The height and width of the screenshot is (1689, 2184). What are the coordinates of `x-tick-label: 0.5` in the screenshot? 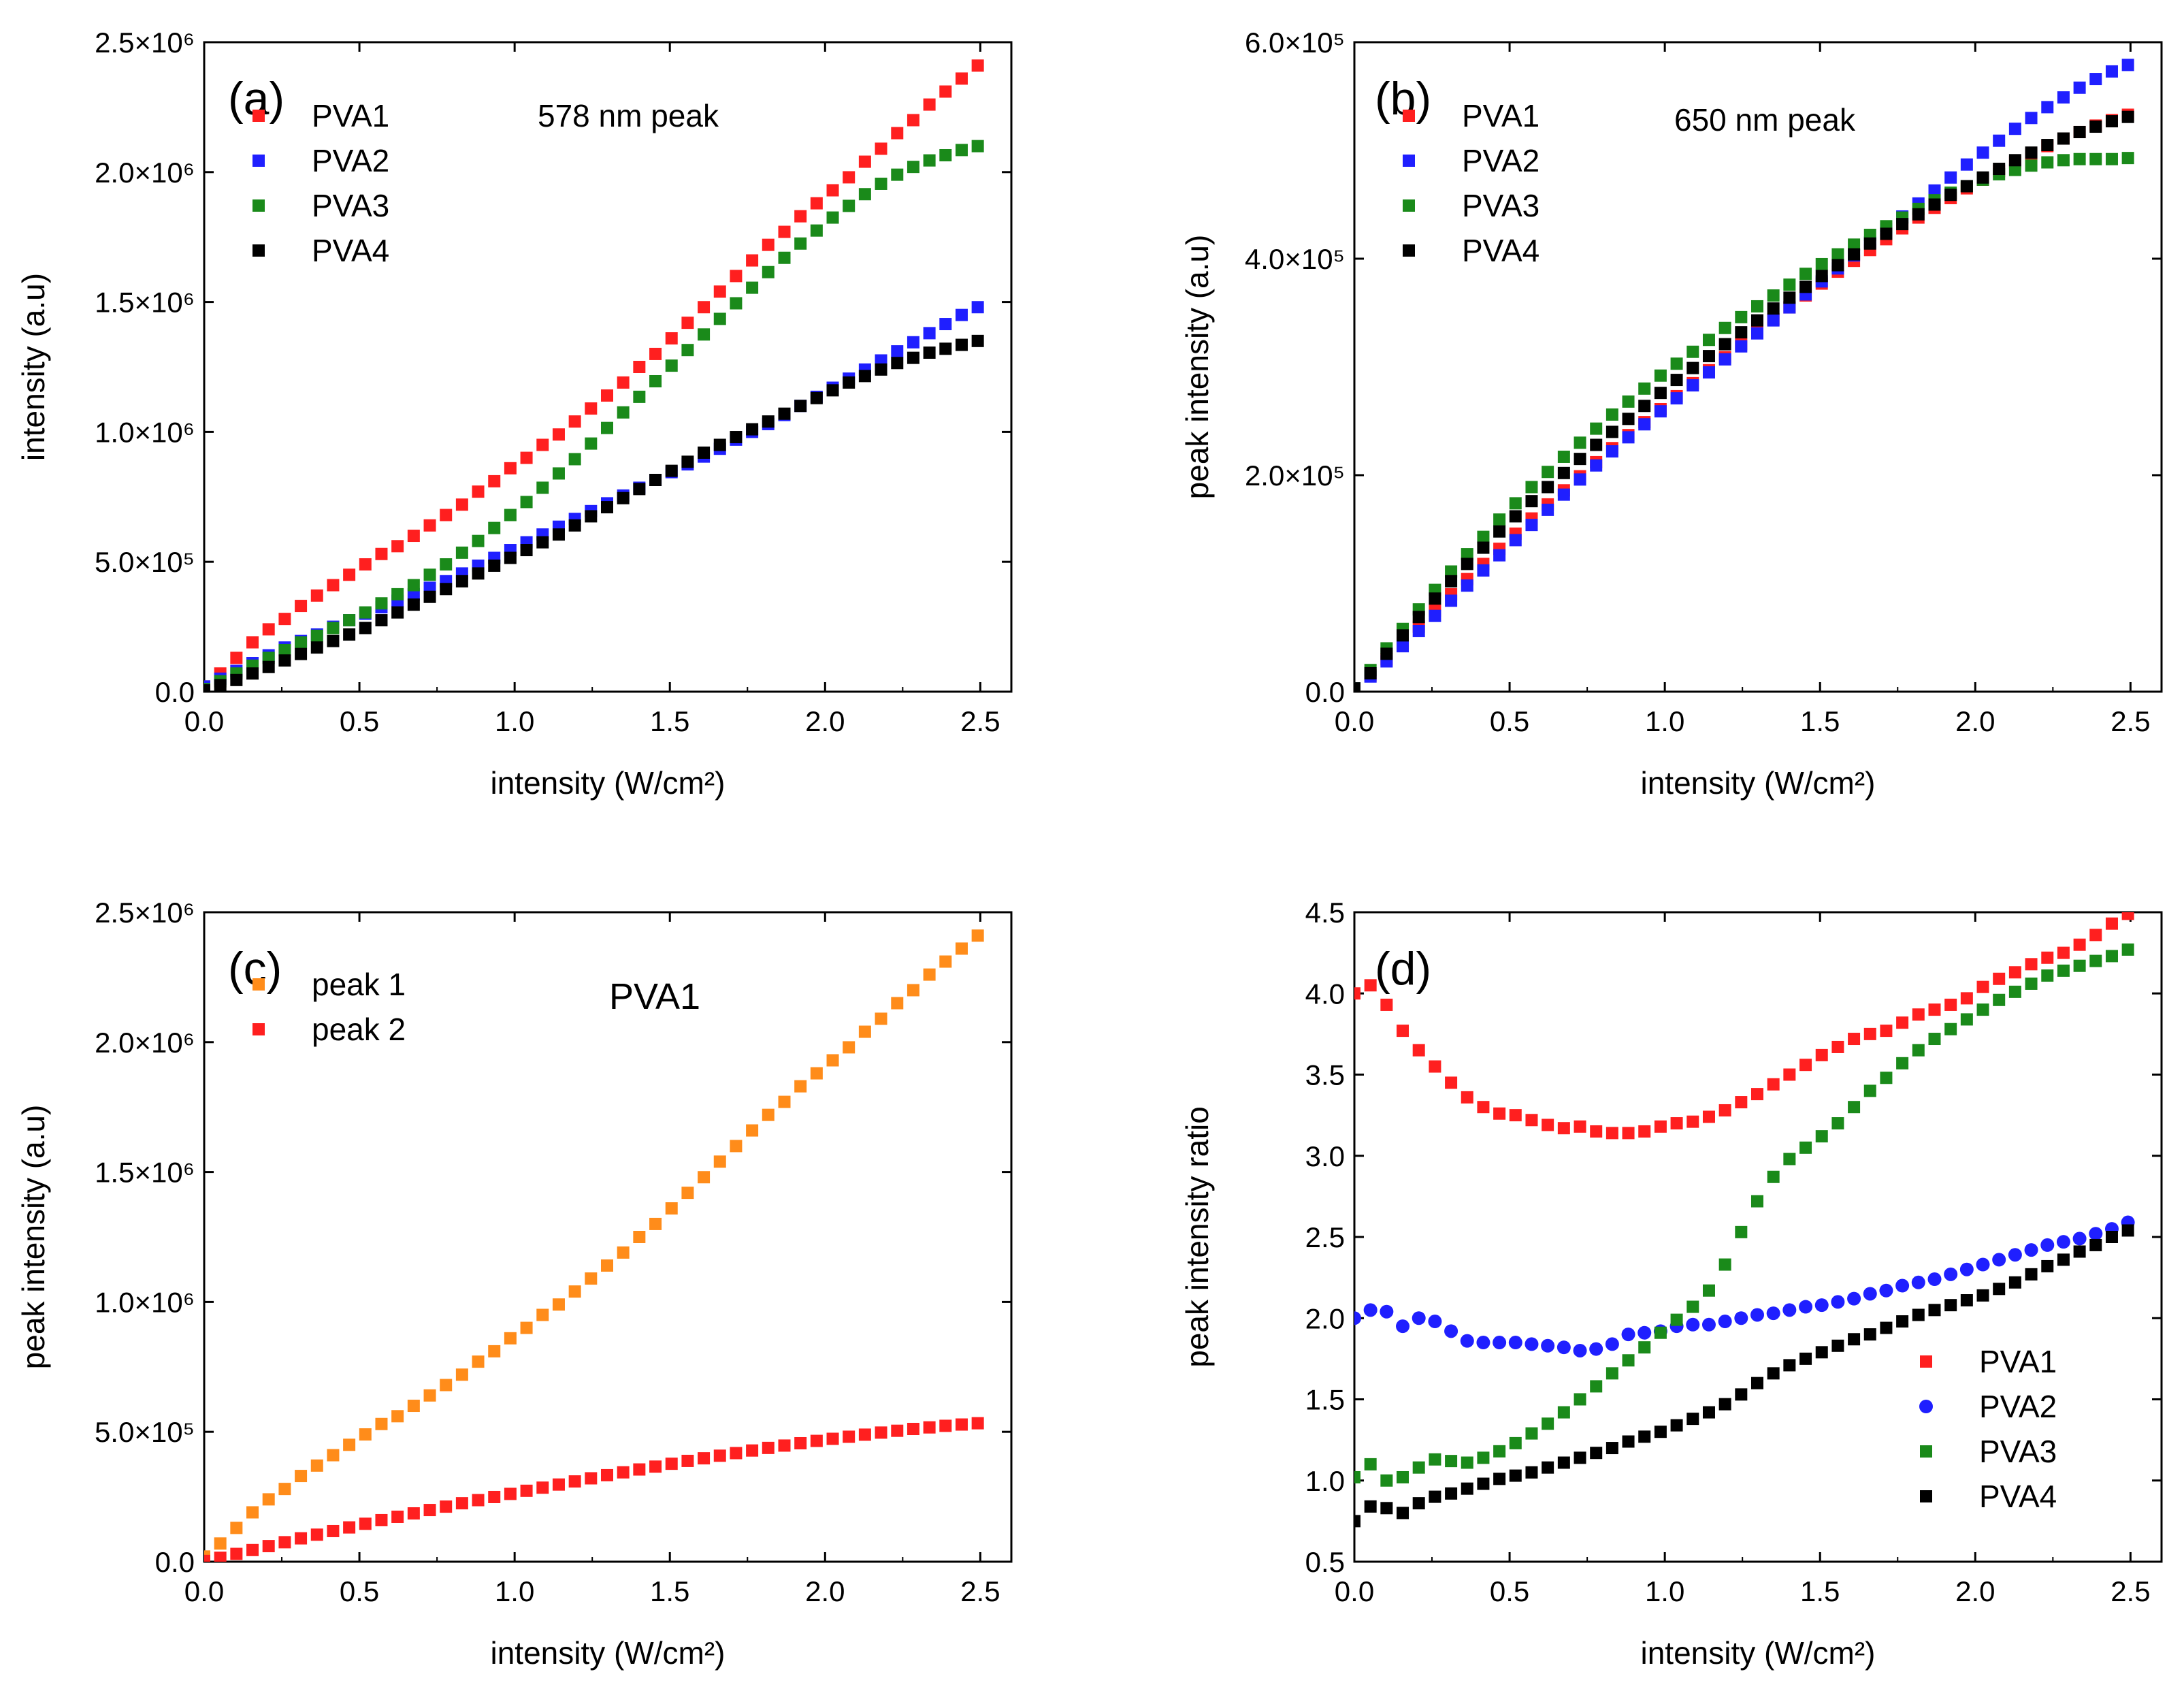 It's located at (359, 1591).